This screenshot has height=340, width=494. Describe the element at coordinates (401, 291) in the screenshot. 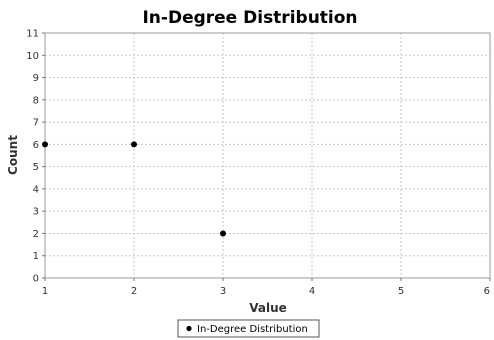

I see `x-tick-label: 5` at that location.